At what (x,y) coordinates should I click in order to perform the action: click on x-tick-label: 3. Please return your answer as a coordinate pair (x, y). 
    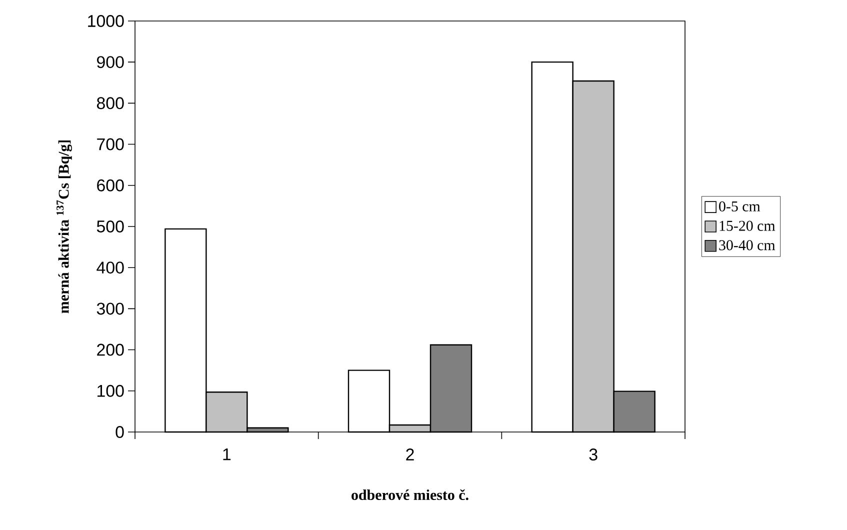
    Looking at the image, I should click on (593, 454).